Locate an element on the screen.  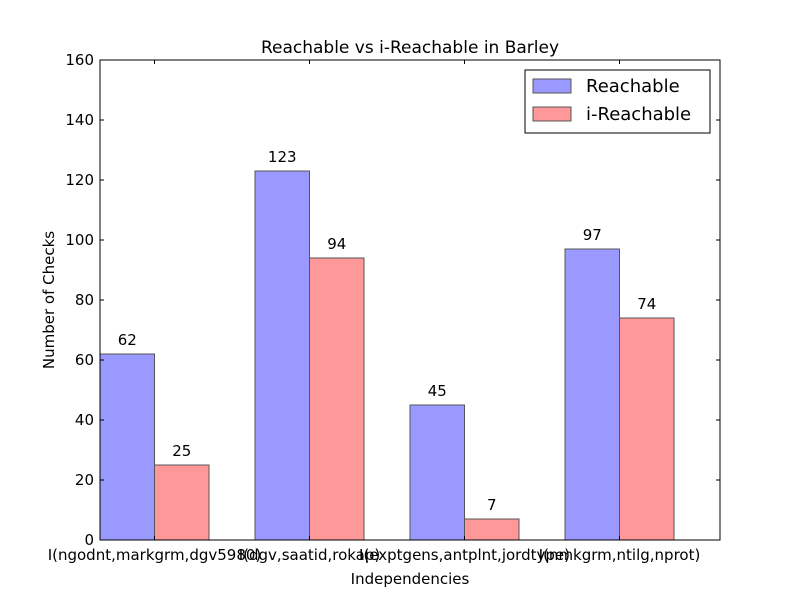
y-axis-label: Number of Checks is located at coordinates (49, 300).